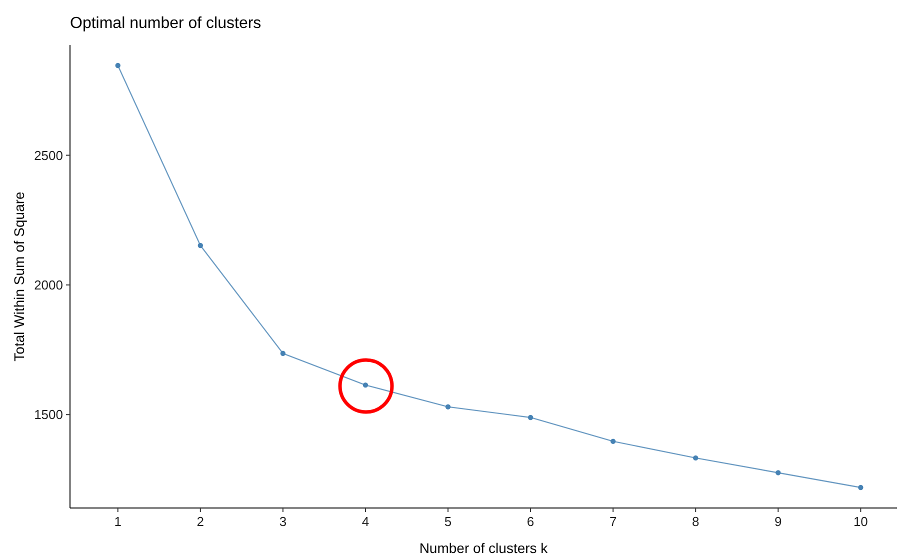 This screenshot has width=900, height=556. I want to click on x-tick-label: 4, so click(366, 521).